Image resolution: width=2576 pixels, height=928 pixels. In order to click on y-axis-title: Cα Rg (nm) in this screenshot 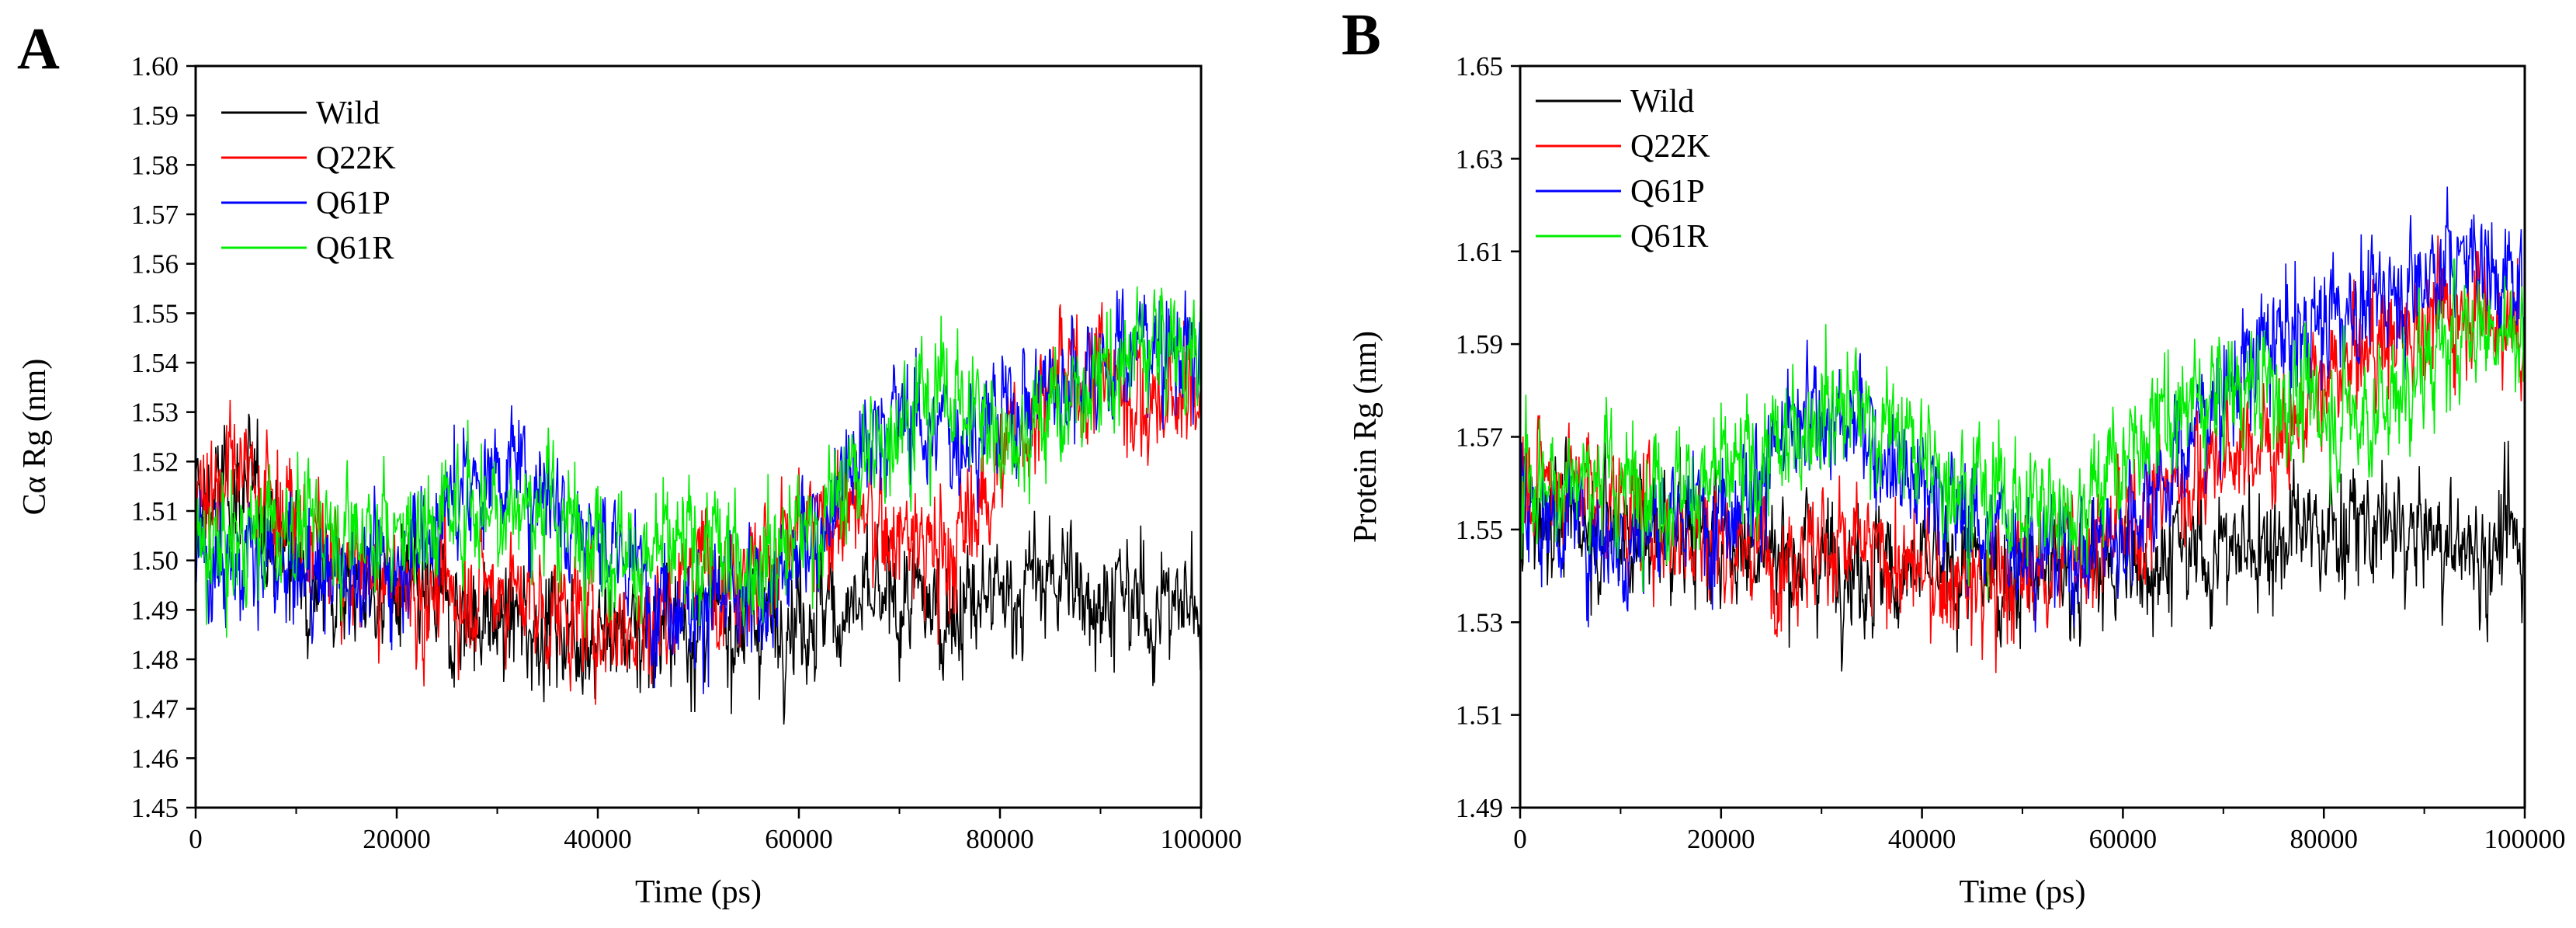, I will do `click(35, 437)`.